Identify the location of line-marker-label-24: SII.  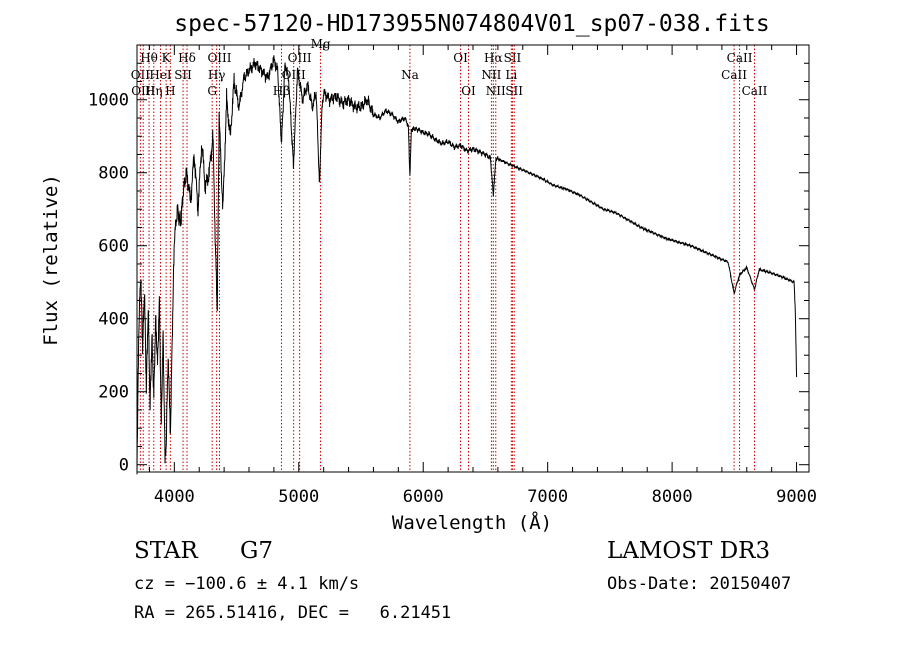
(514, 91).